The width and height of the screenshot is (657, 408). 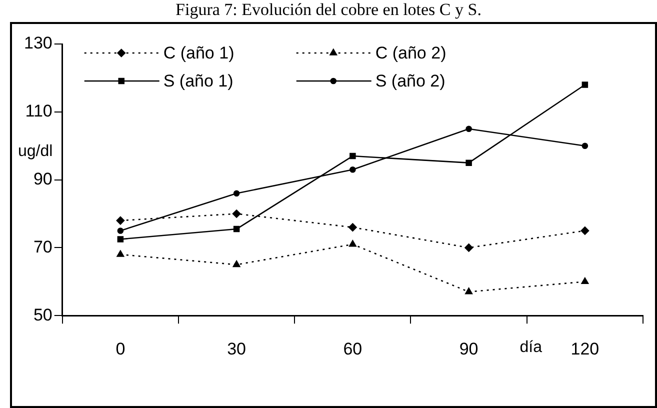 I want to click on y-tick-label: 70, so click(x=42, y=246).